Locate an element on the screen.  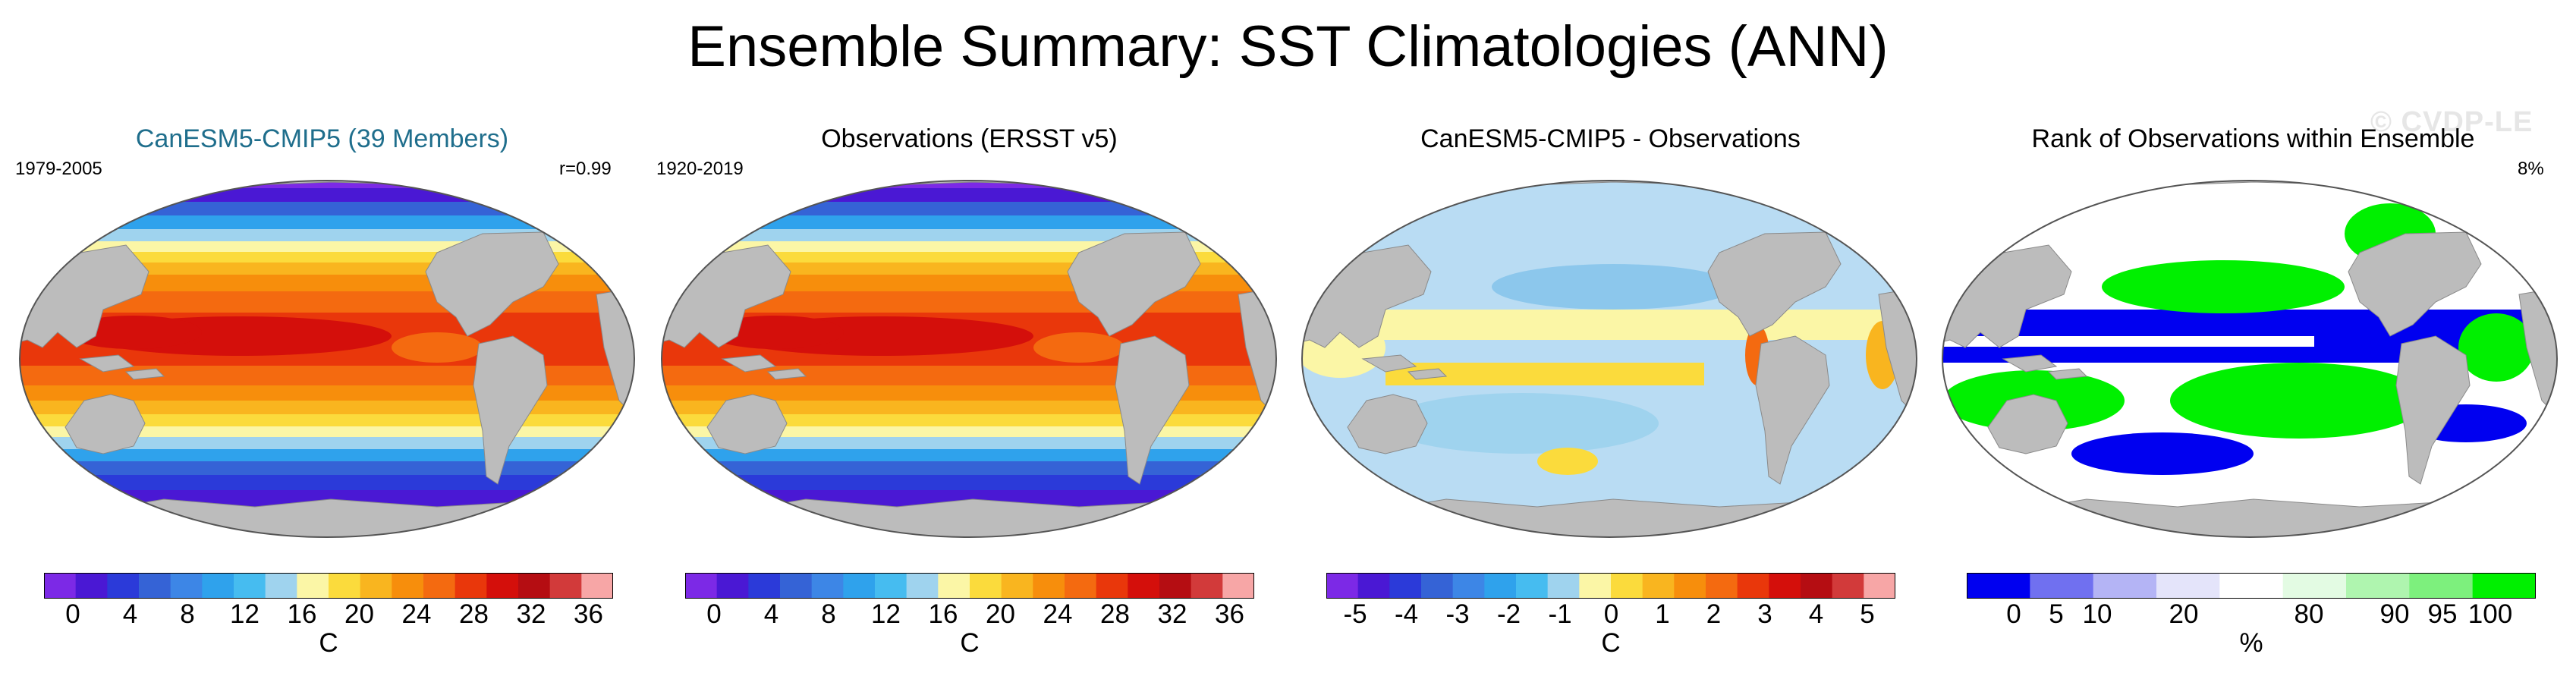
panel-3-colorbar is located at coordinates (1610, 586).